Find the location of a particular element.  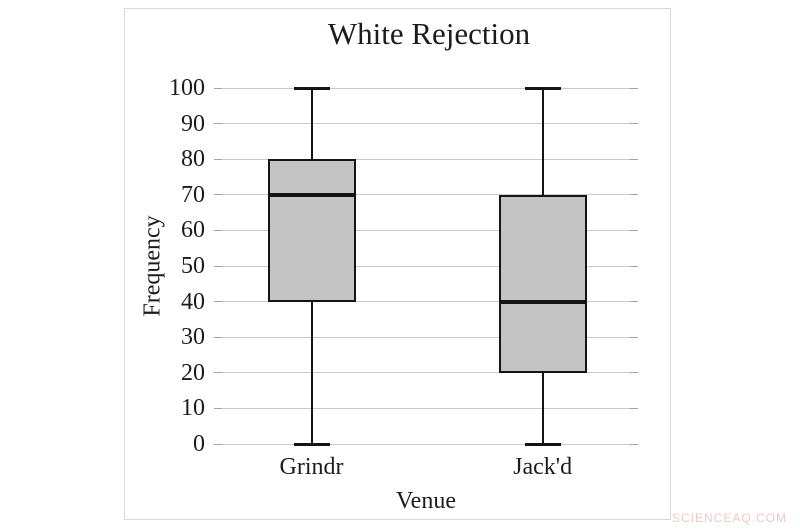

y-tick-label: 30 is located at coordinates (193, 337).